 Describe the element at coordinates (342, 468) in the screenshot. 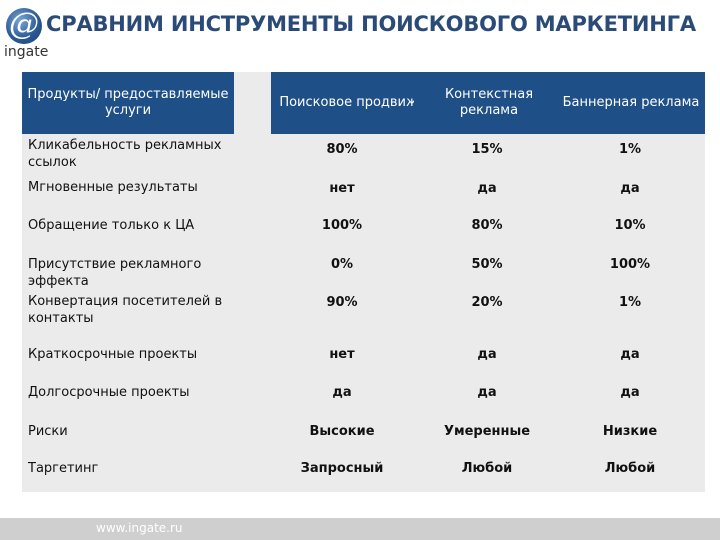

I see `value-seo: Запросный` at that location.